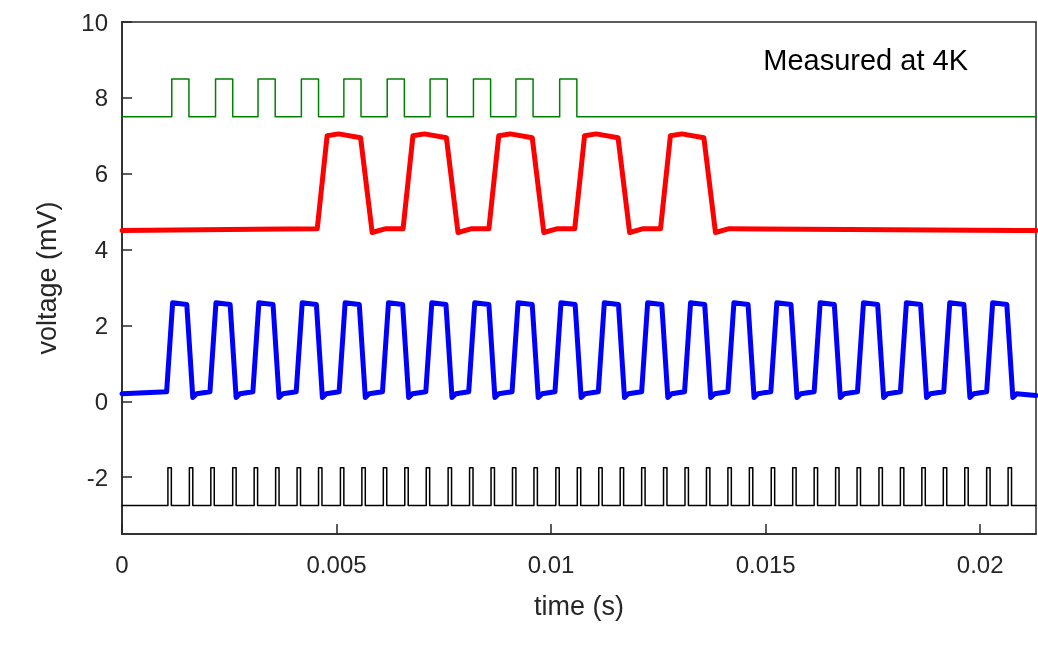 The height and width of the screenshot is (646, 1038). Describe the element at coordinates (336, 564) in the screenshot. I see `x-tick-label: 0.005` at that location.